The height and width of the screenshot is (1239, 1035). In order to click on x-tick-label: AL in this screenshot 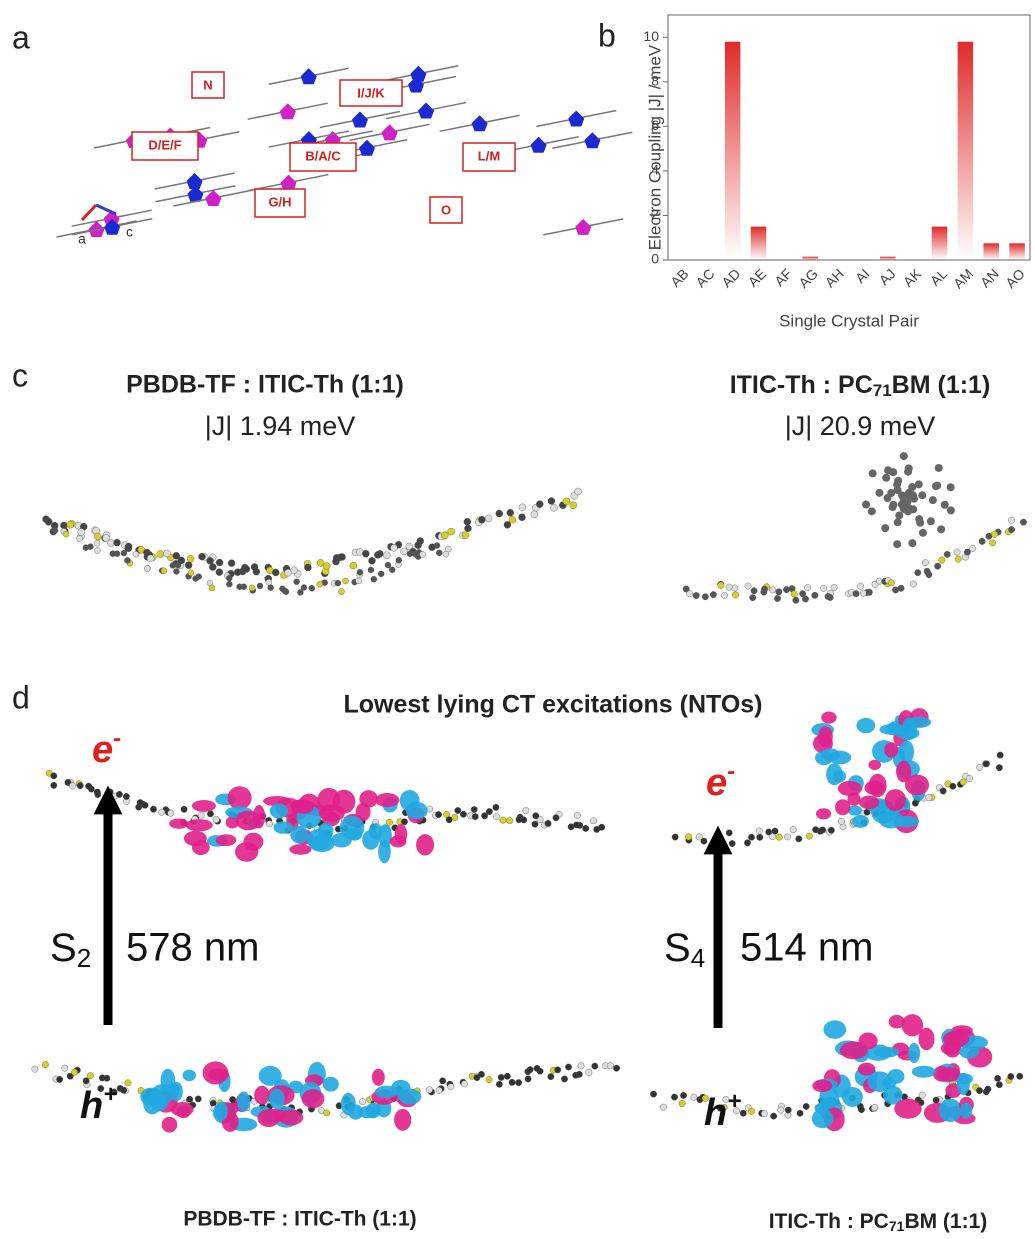, I will do `click(939, 277)`.